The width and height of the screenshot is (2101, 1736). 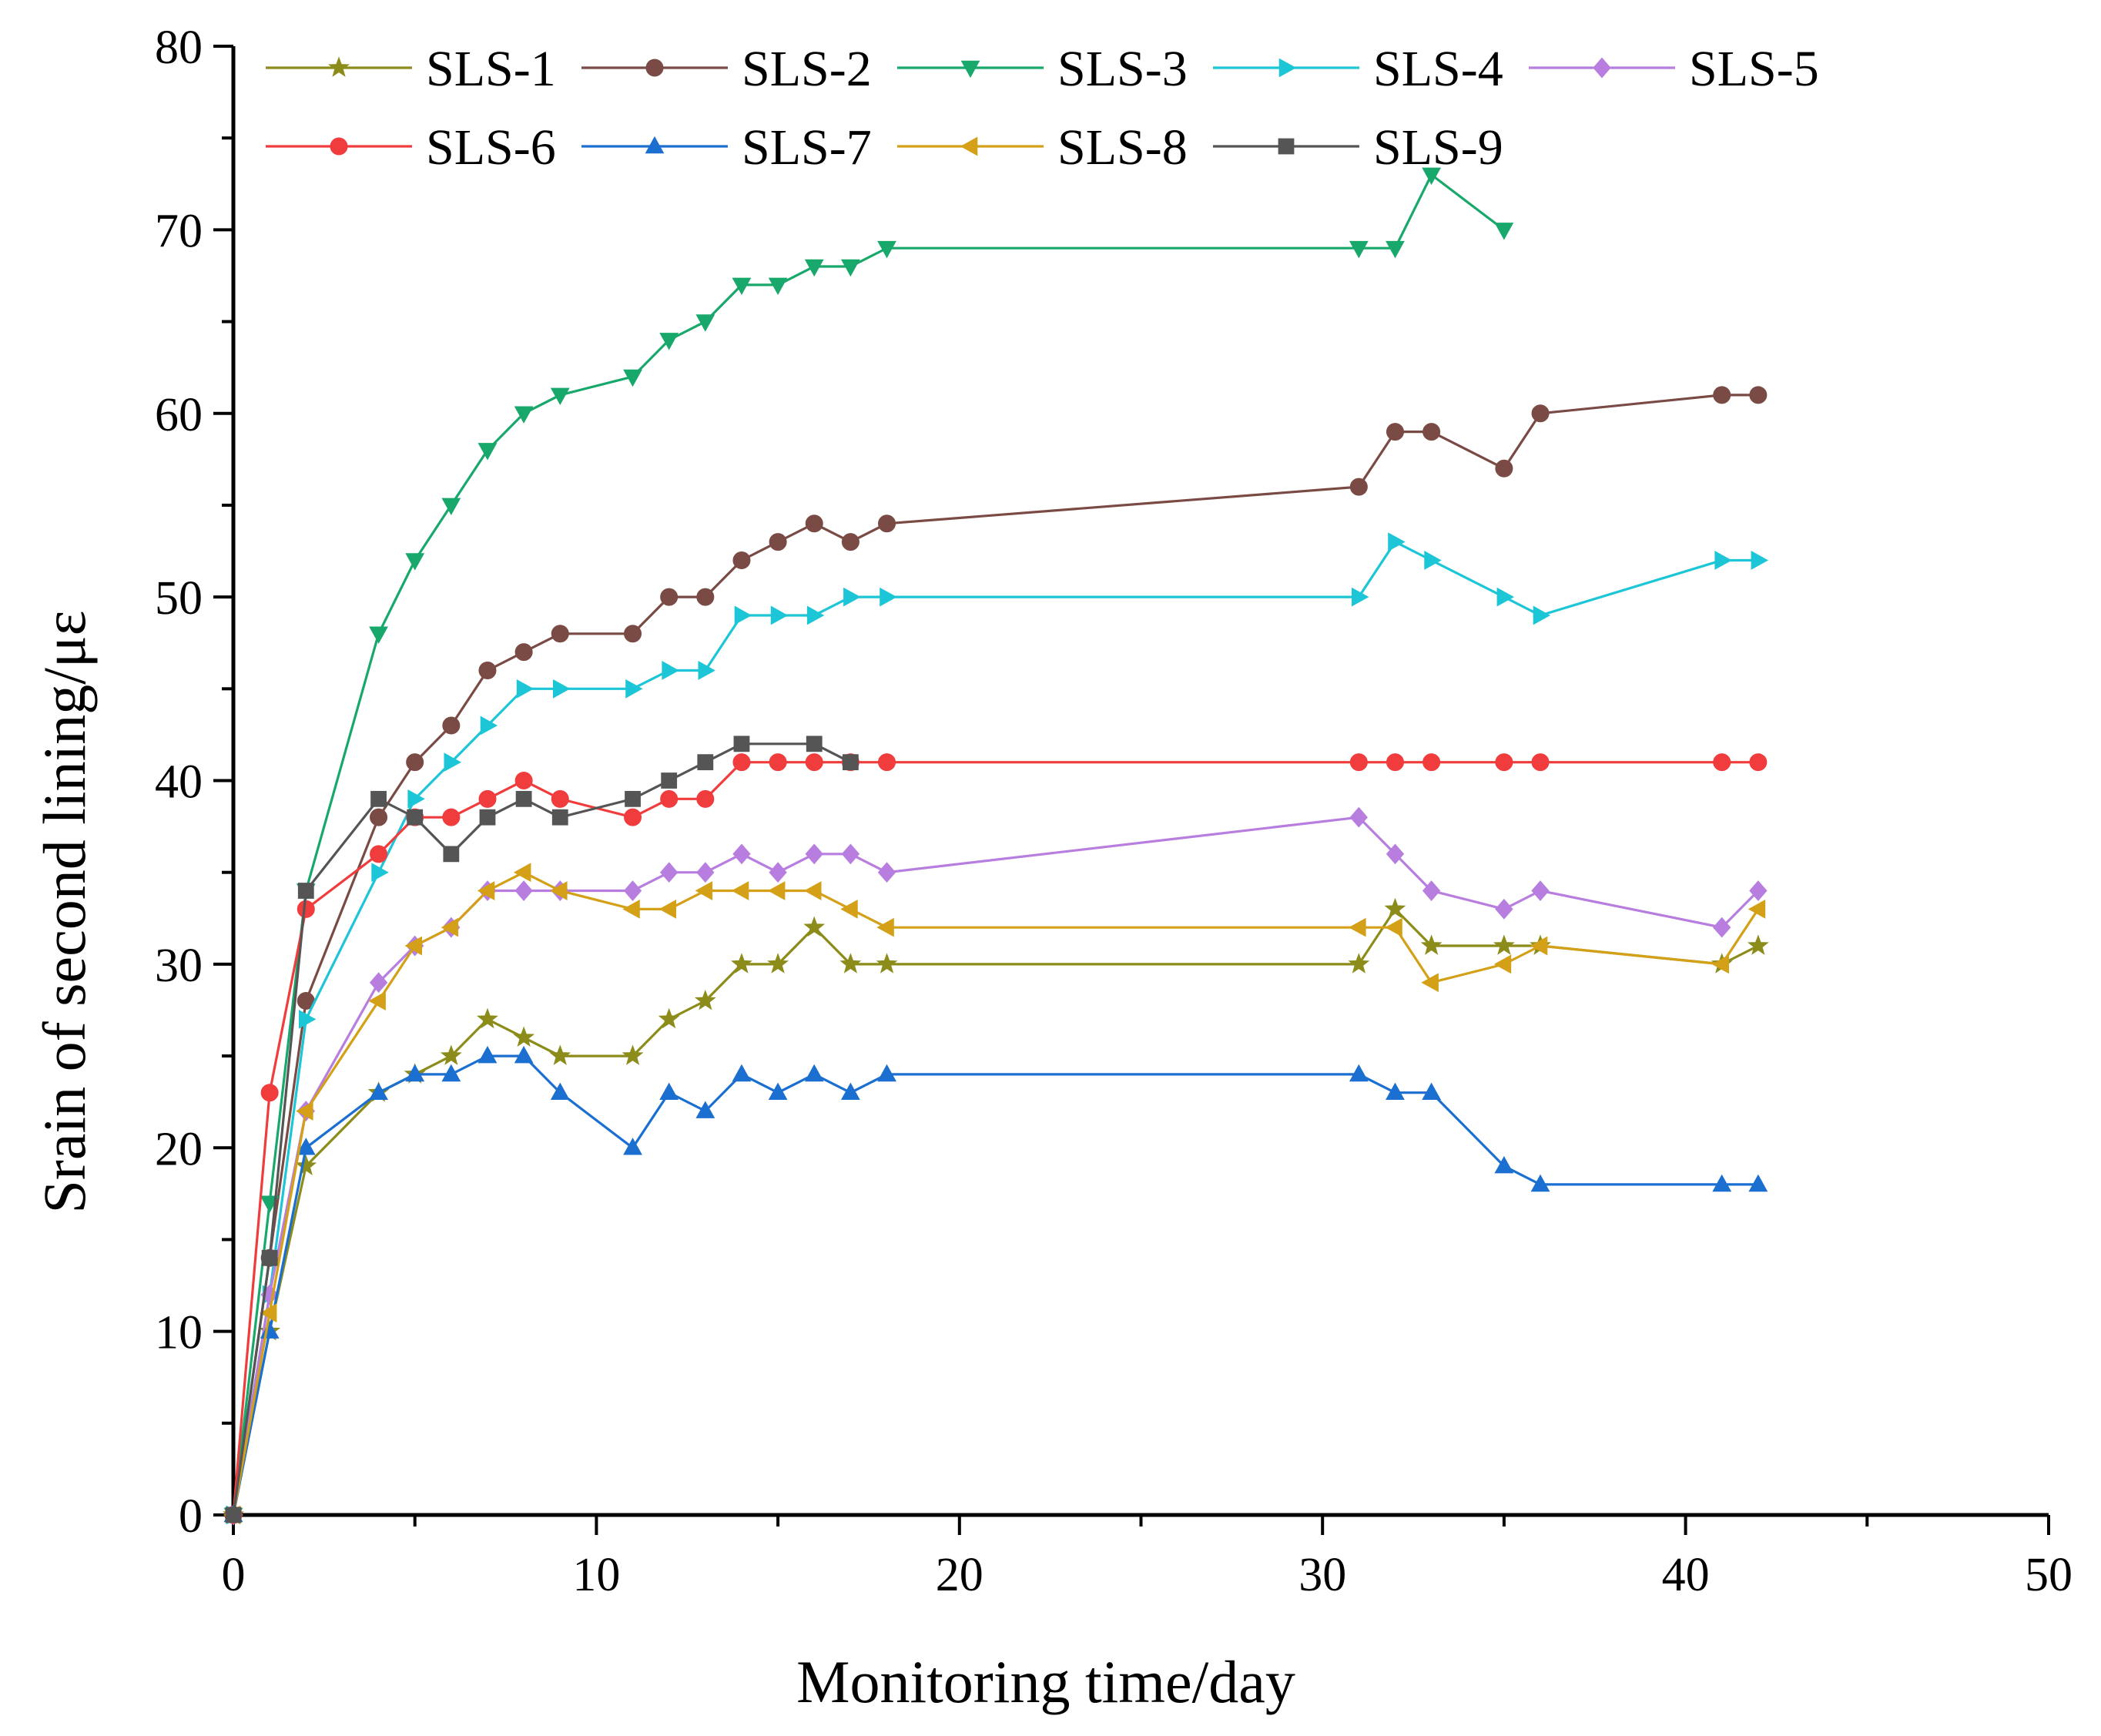 I want to click on x-tick-label: 10, so click(x=596, y=1575).